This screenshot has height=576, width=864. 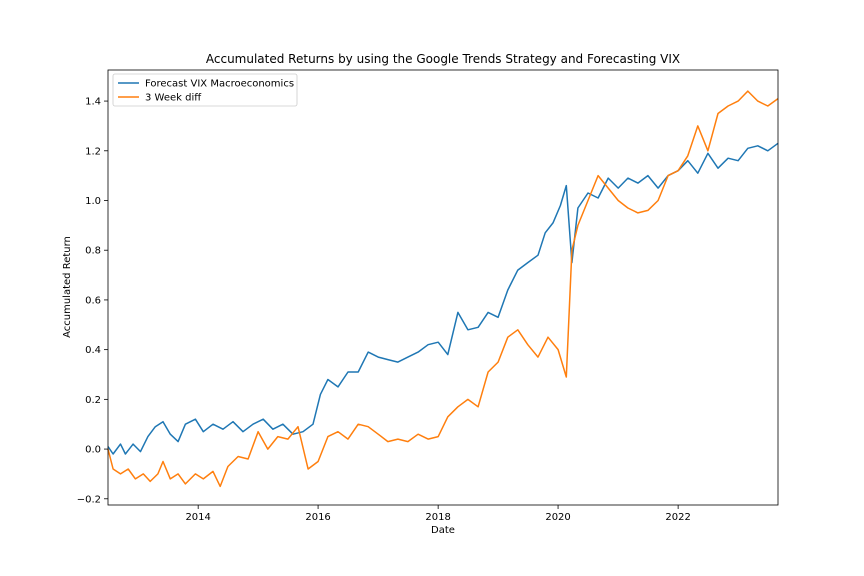 I want to click on y-tick-label-0.4: 0.4, so click(x=93, y=350).